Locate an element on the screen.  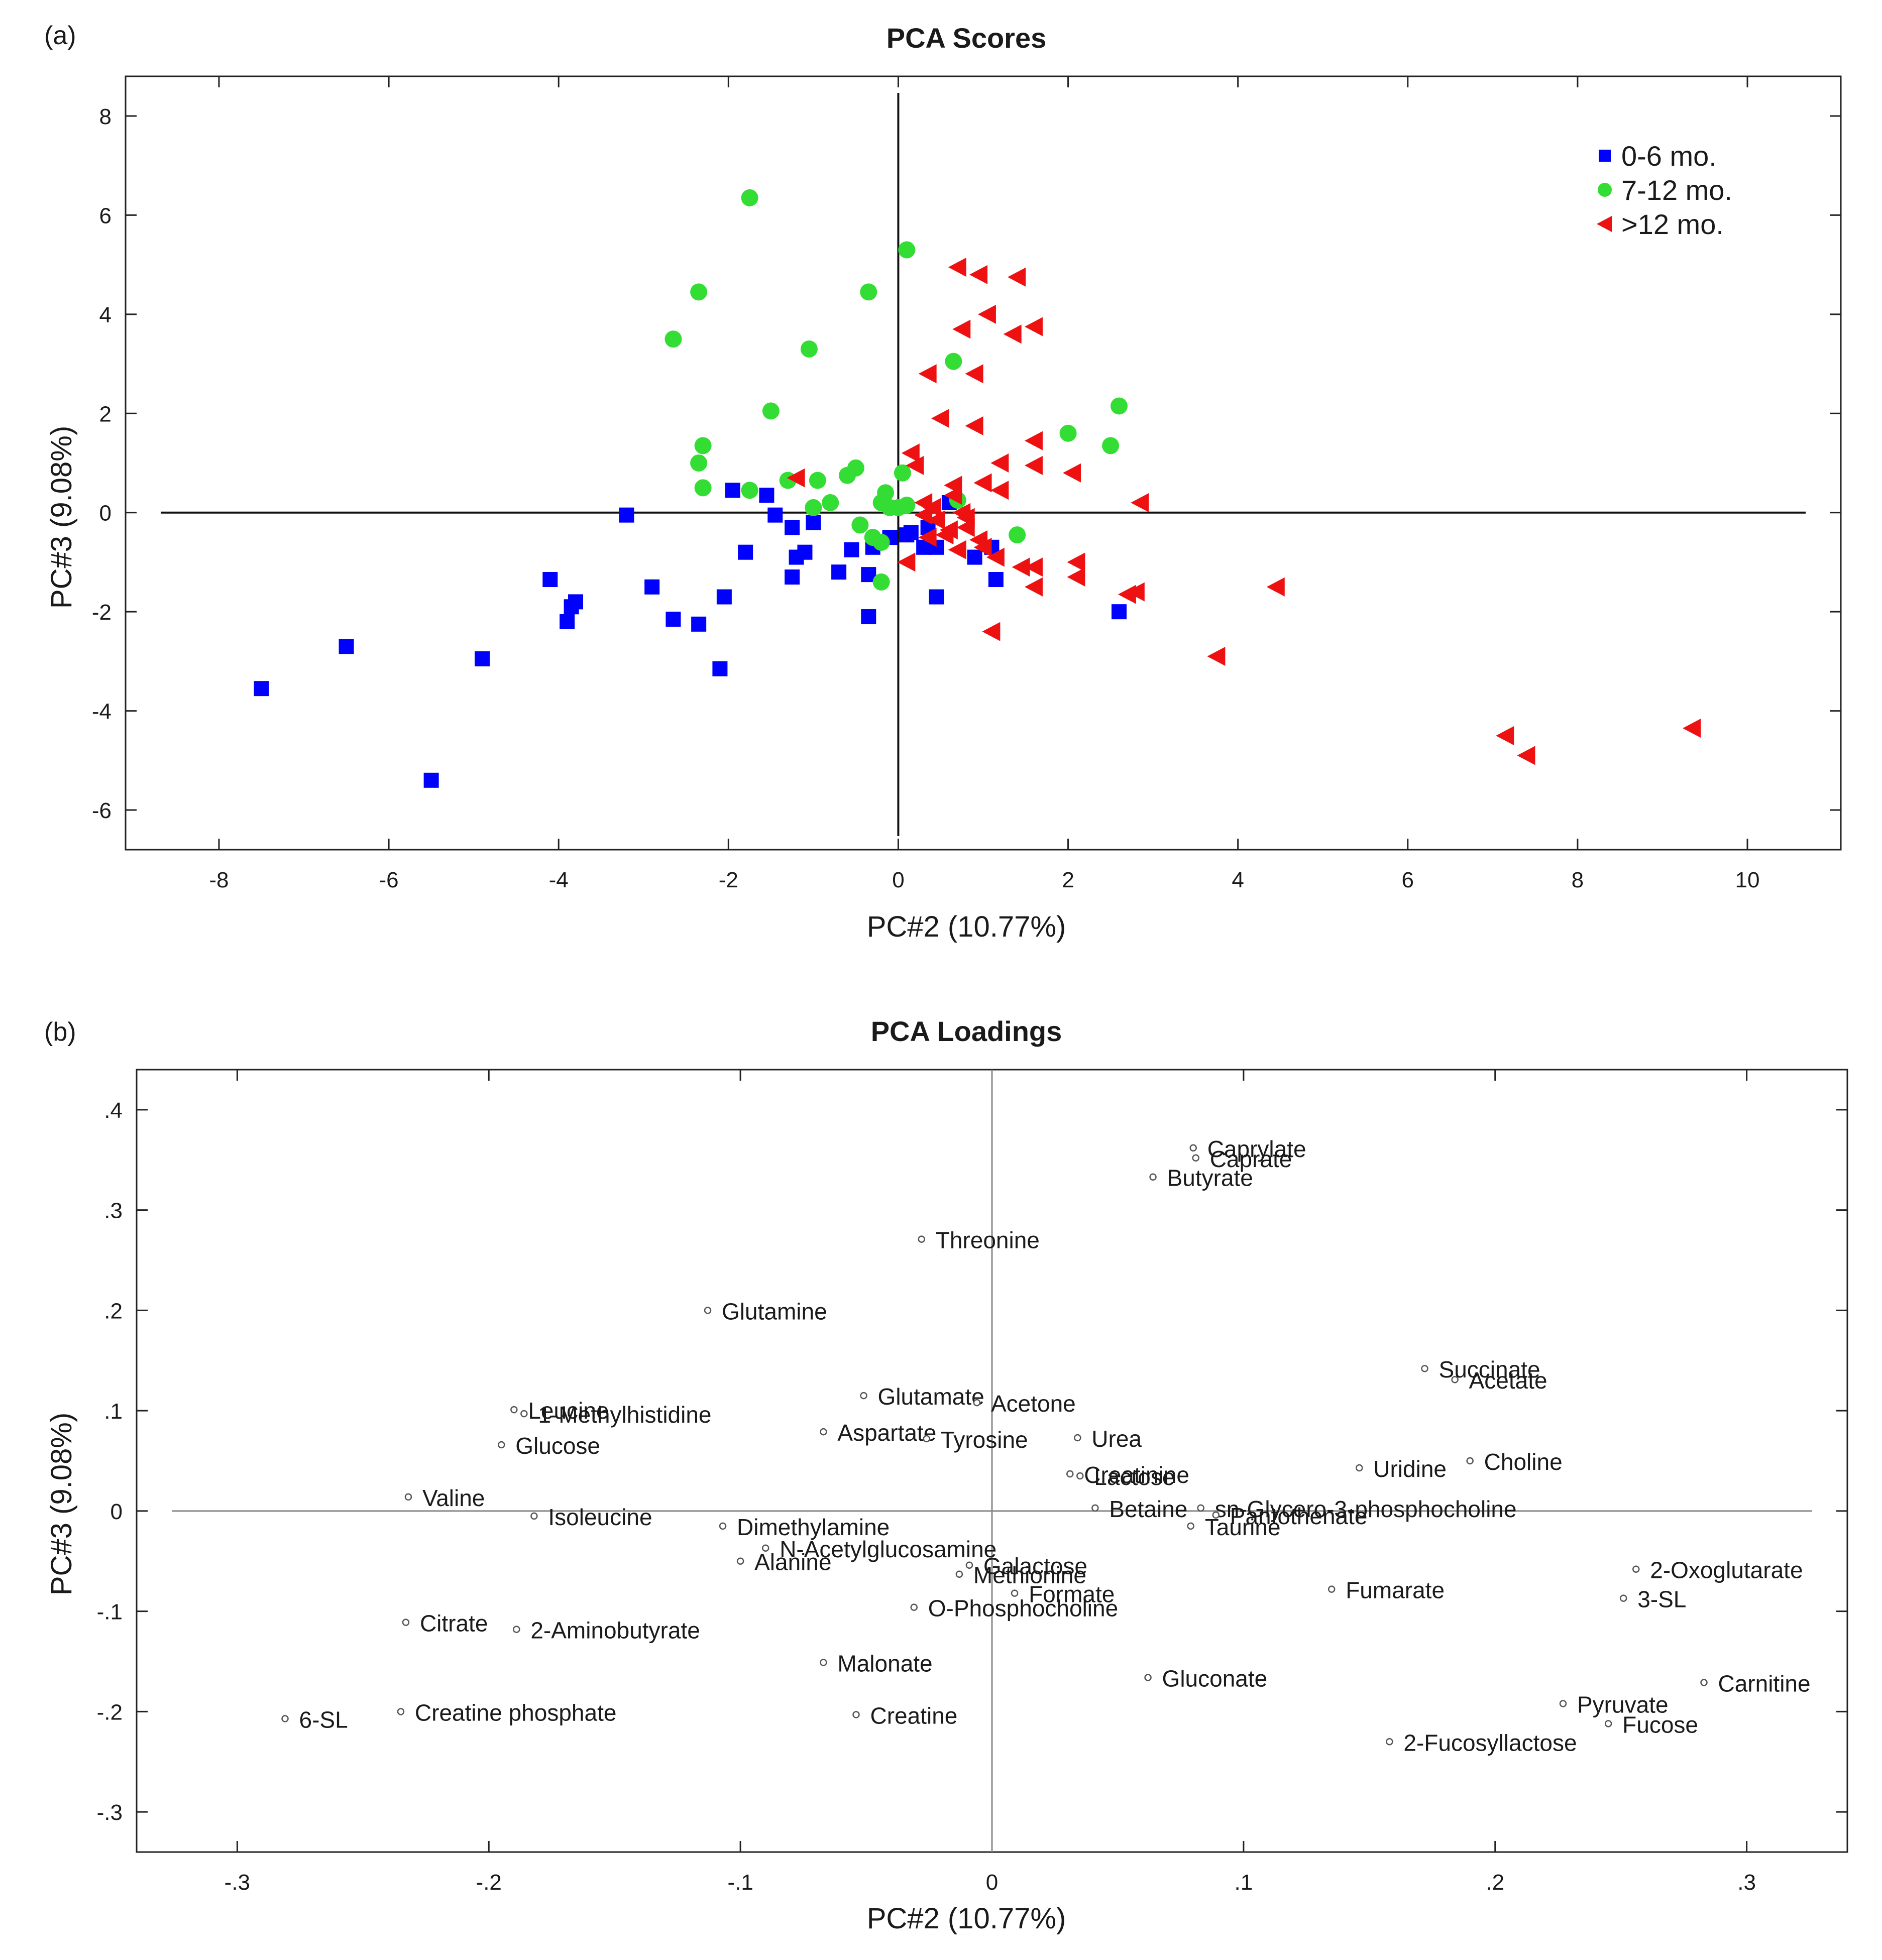
scores-legend: 0-6 mo.7-12 mo.>12 mo. is located at coordinates (1664, 190).